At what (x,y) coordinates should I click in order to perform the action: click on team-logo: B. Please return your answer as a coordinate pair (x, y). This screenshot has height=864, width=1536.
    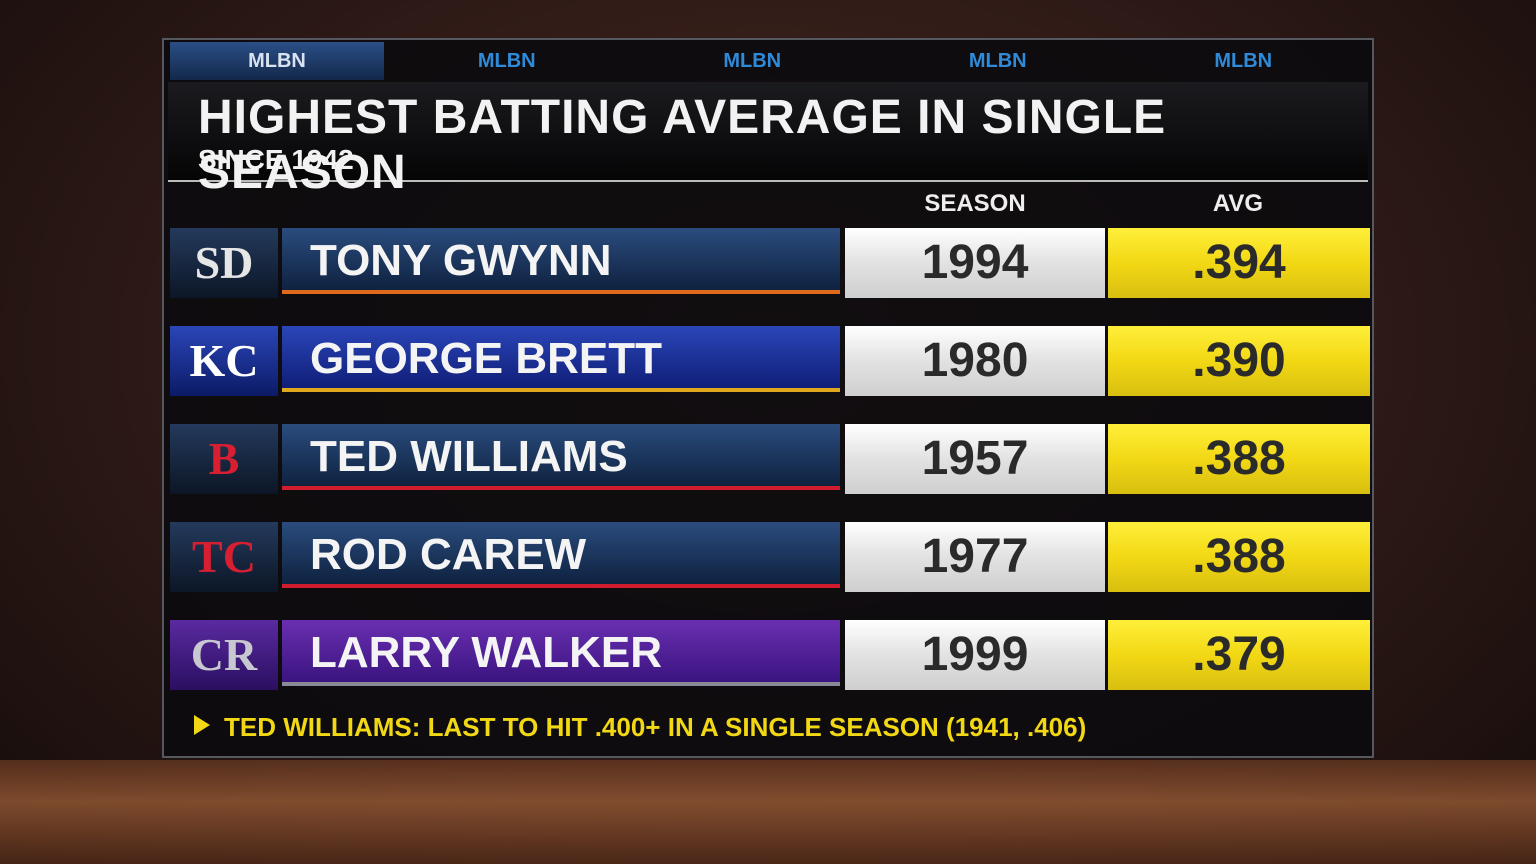
    Looking at the image, I should click on (224, 459).